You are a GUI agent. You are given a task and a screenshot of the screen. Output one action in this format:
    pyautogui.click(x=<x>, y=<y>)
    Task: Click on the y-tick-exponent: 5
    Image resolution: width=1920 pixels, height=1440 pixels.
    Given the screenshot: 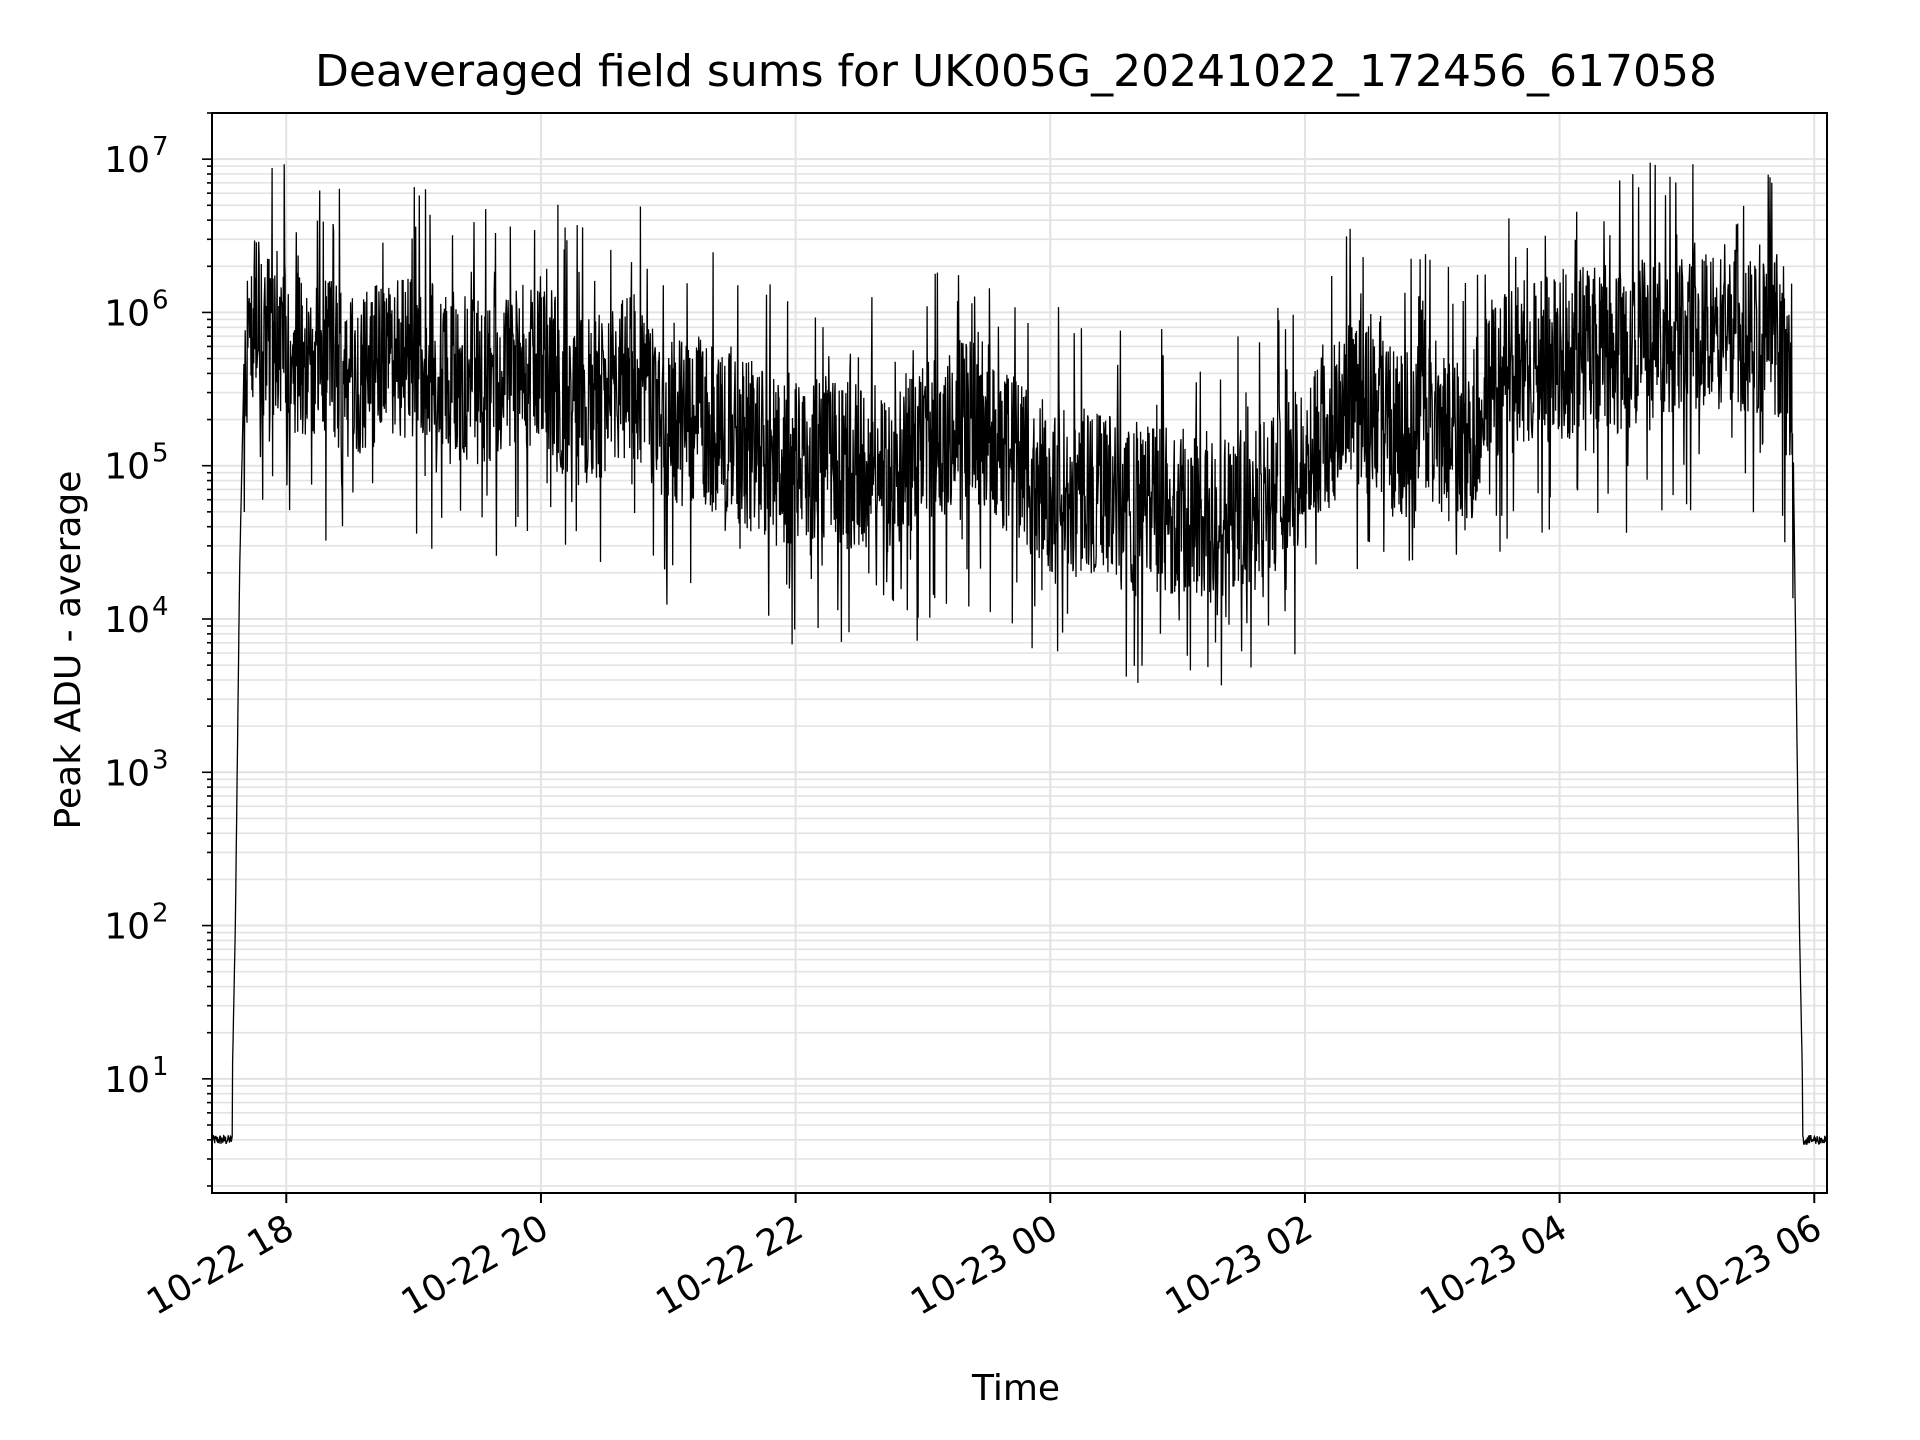 What is the action you would take?
    pyautogui.click(x=160, y=454)
    